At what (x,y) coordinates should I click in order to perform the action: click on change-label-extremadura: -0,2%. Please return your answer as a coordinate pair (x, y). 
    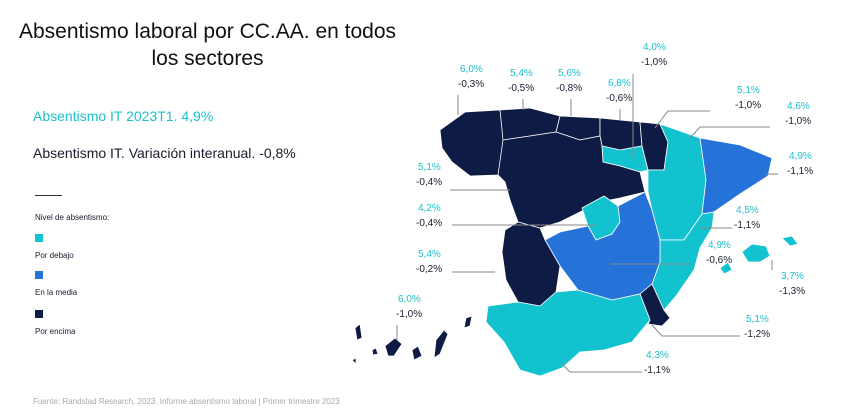
    Looking at the image, I should click on (429, 269).